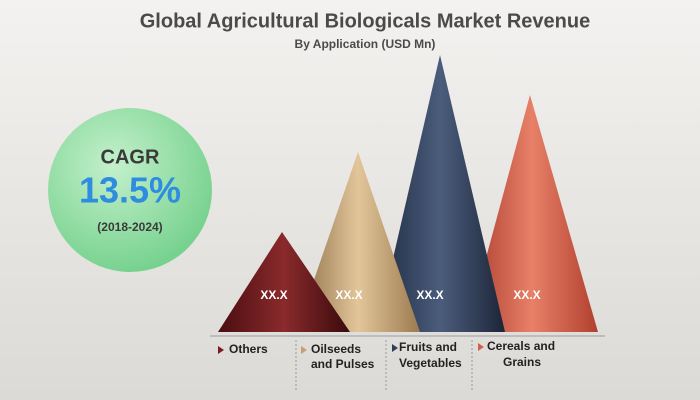  Describe the element at coordinates (521, 346) in the screenshot. I see `category-label: Cereals and` at that location.